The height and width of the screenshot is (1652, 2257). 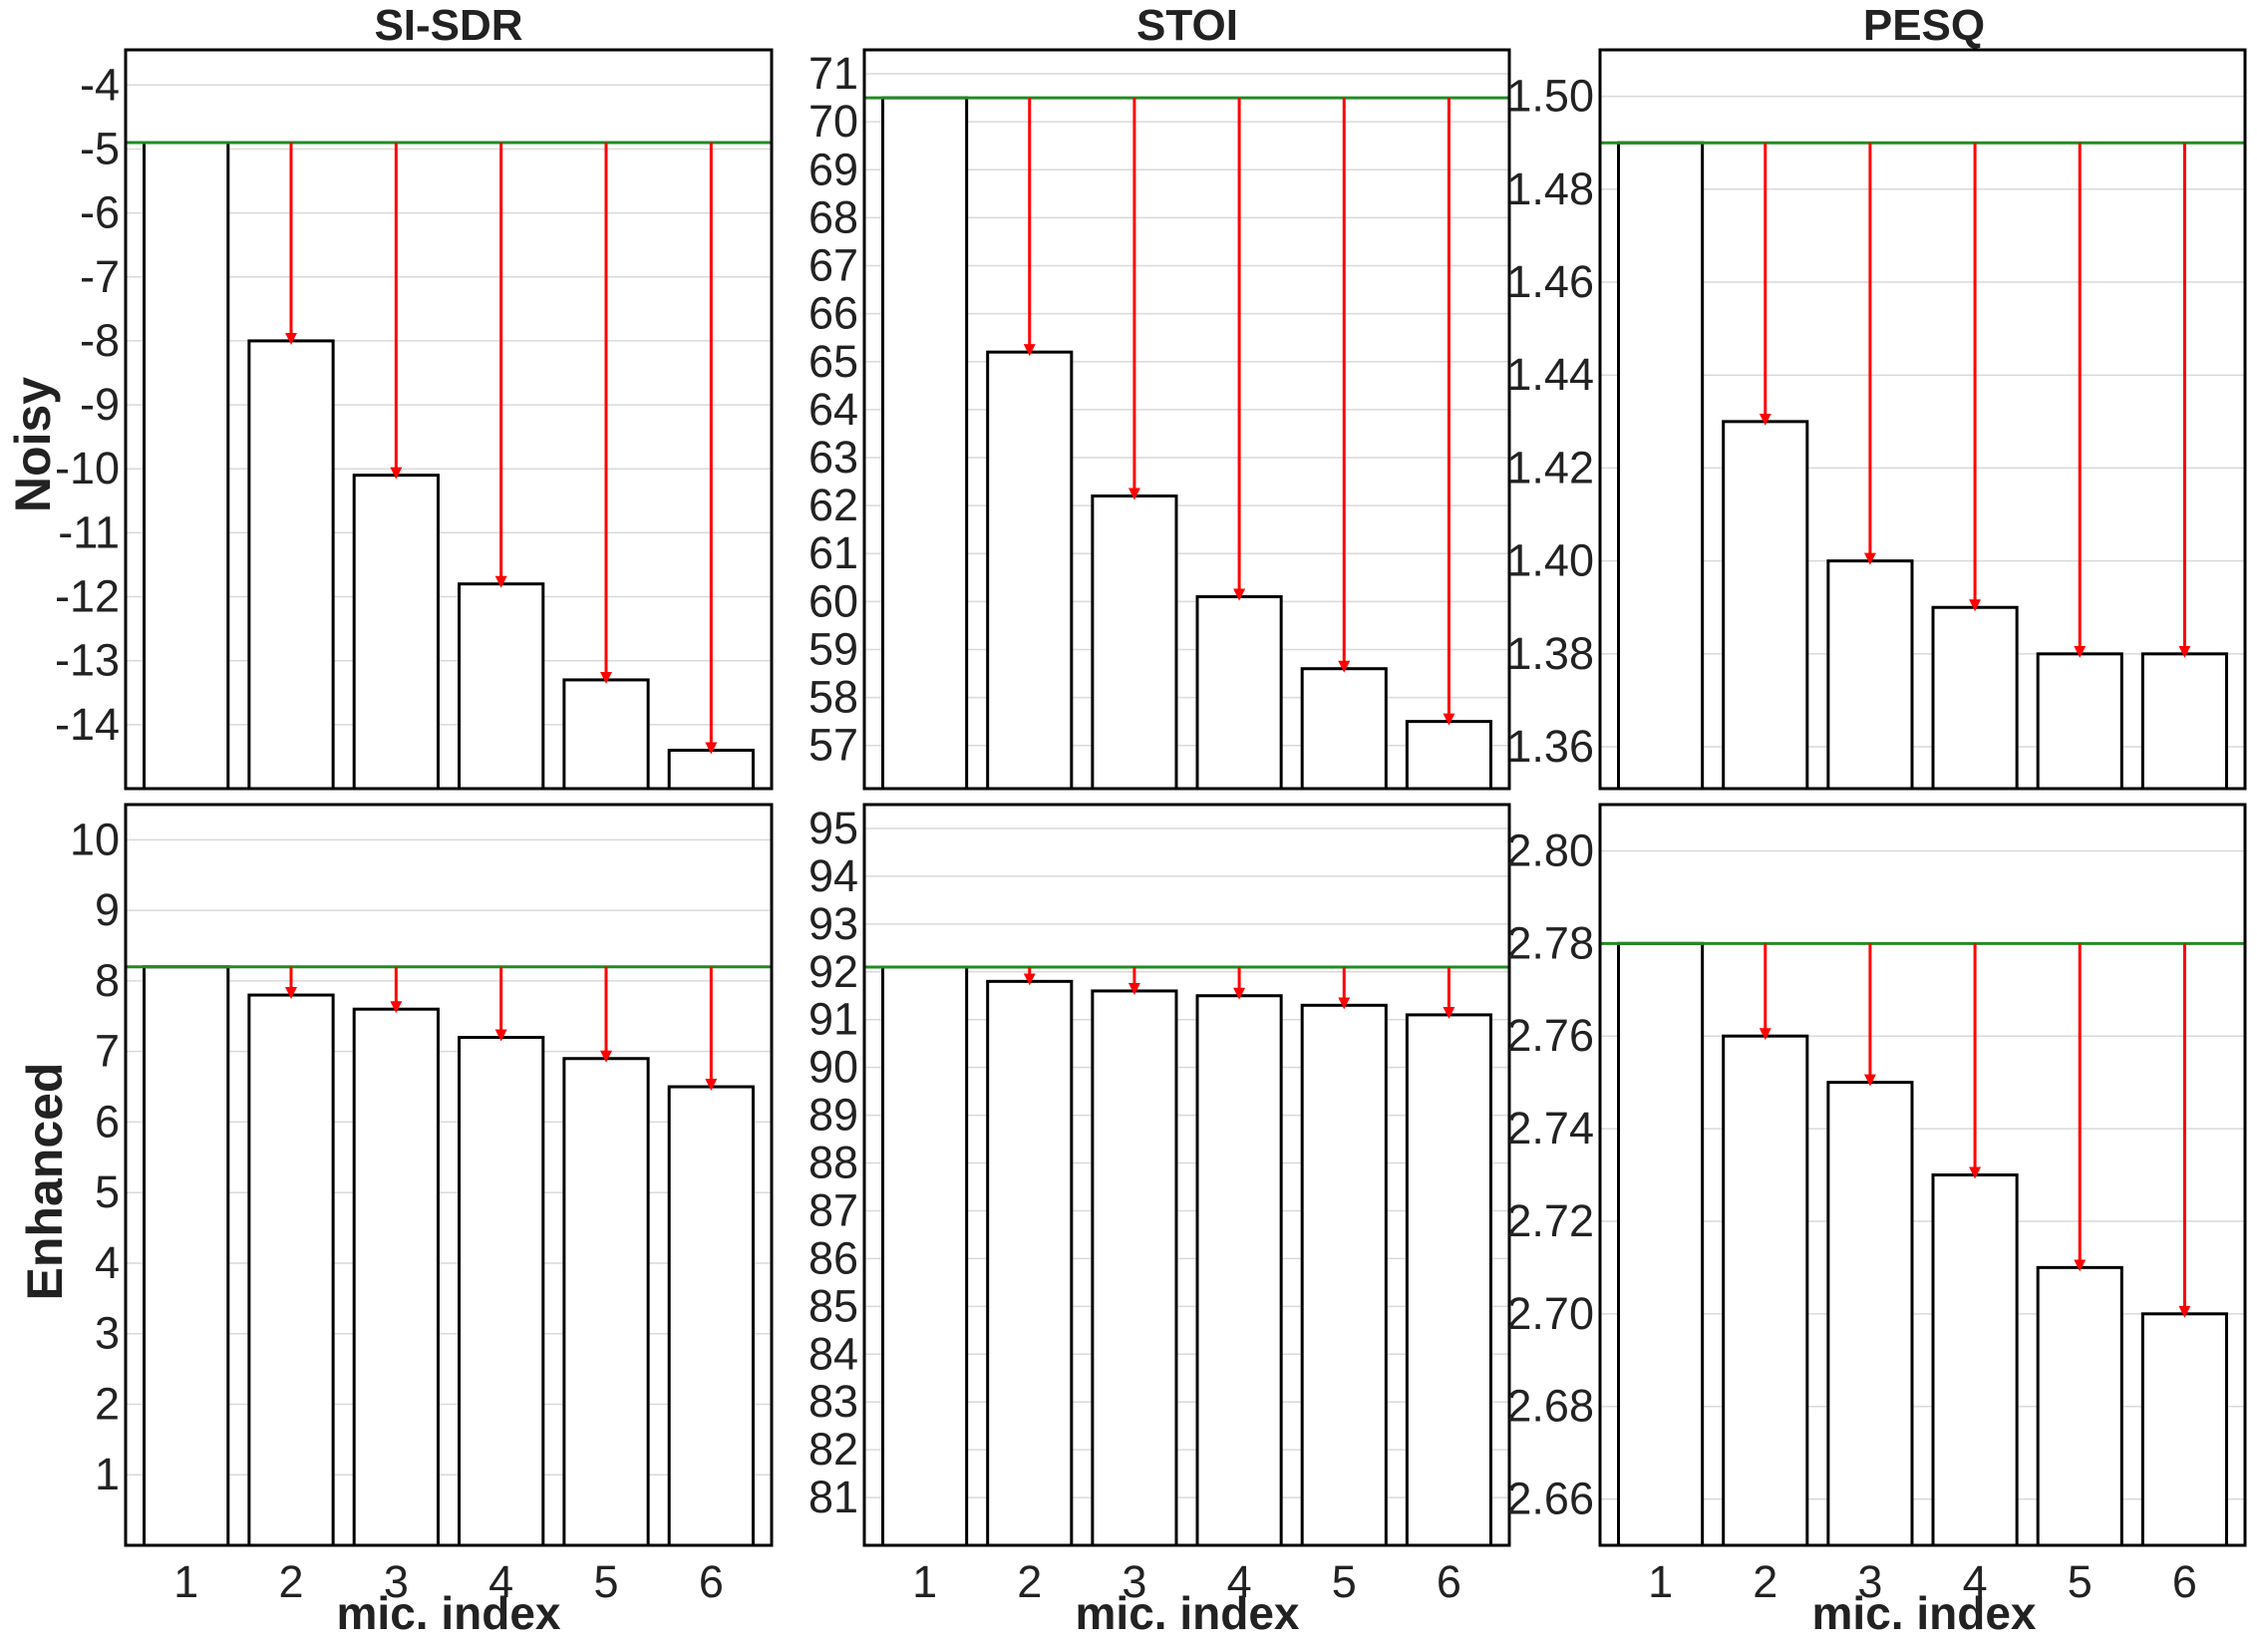 What do you see at coordinates (1975, 1581) in the screenshot?
I see `x-tick-label-pesq-4: 4` at bounding box center [1975, 1581].